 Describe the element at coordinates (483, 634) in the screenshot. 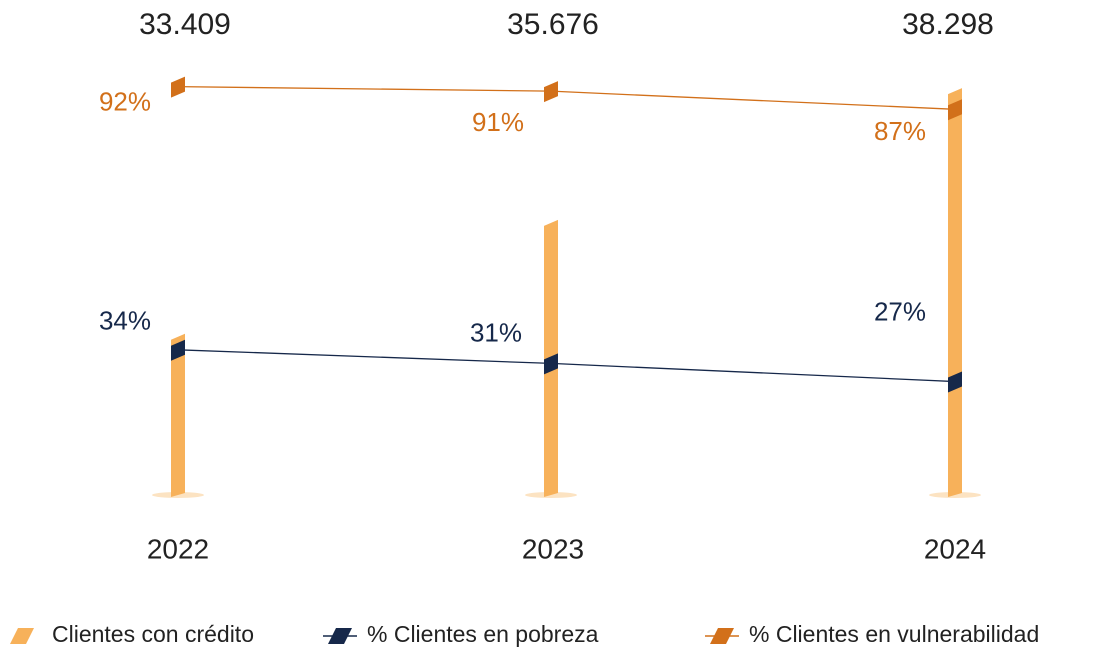

I see `legend-label: % Clientes en pobreza` at that location.